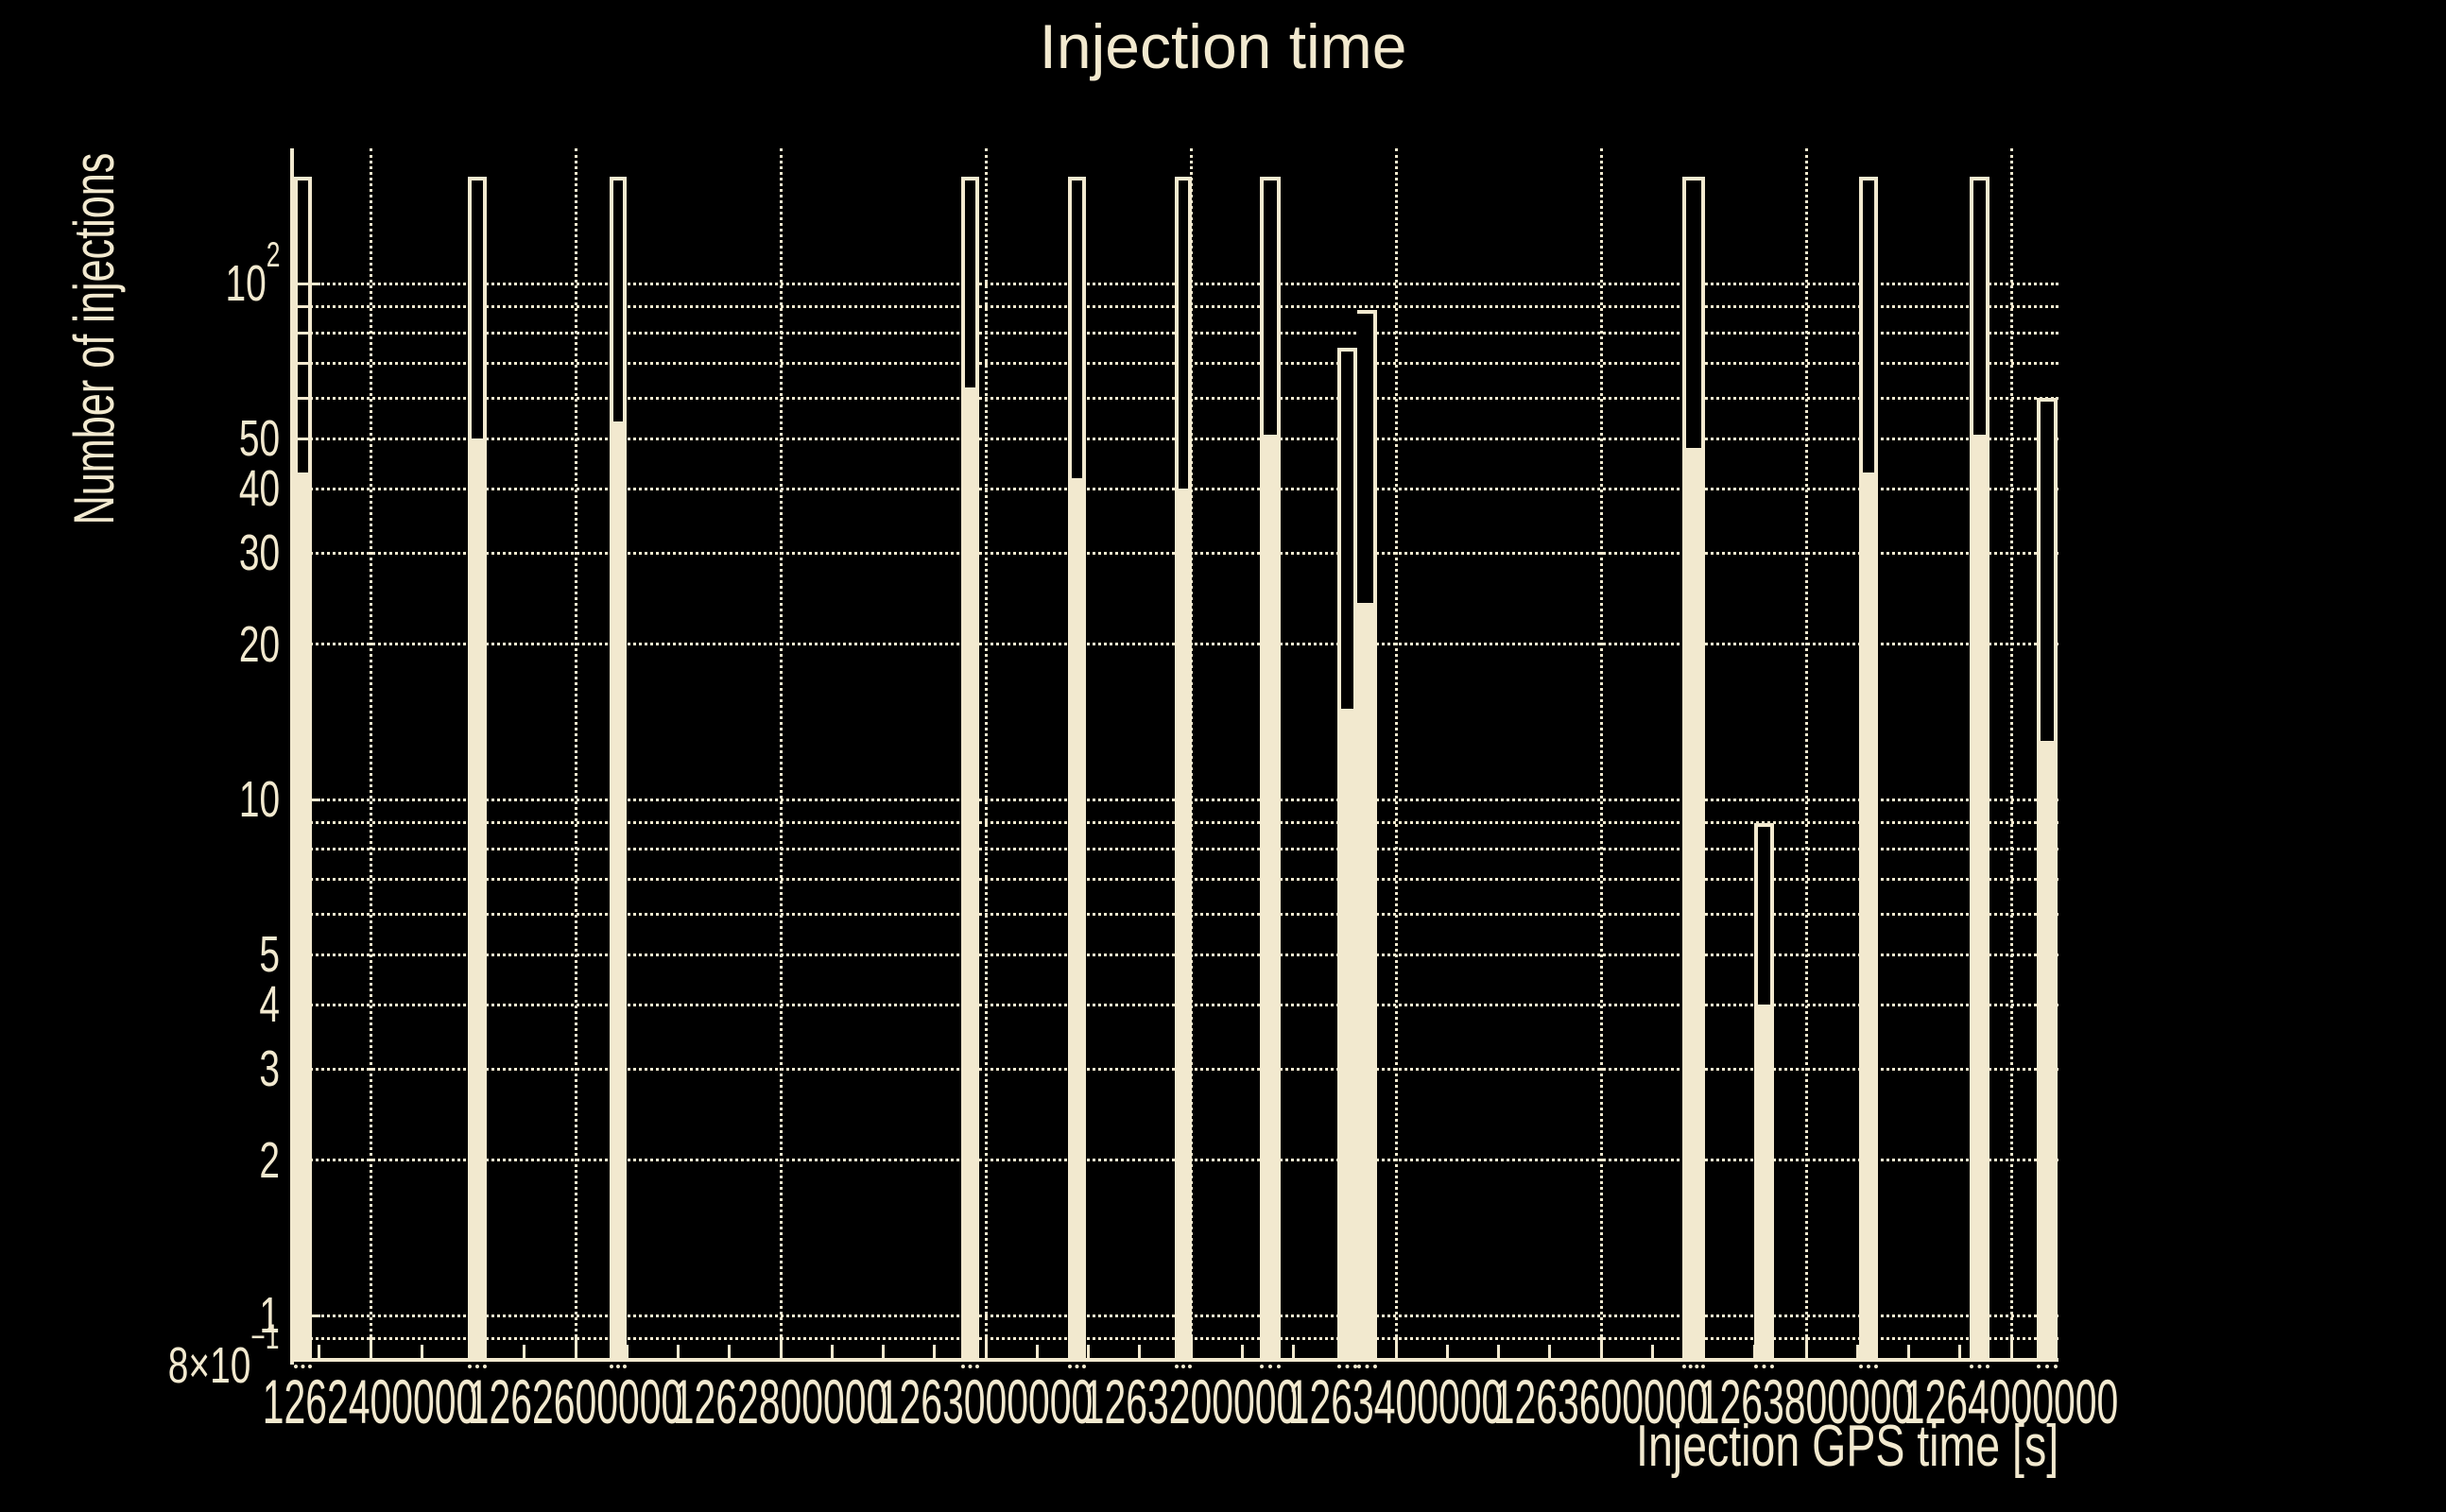 The width and height of the screenshot is (2446, 1512). I want to click on y-tick-label-text: 20, so click(259, 644).